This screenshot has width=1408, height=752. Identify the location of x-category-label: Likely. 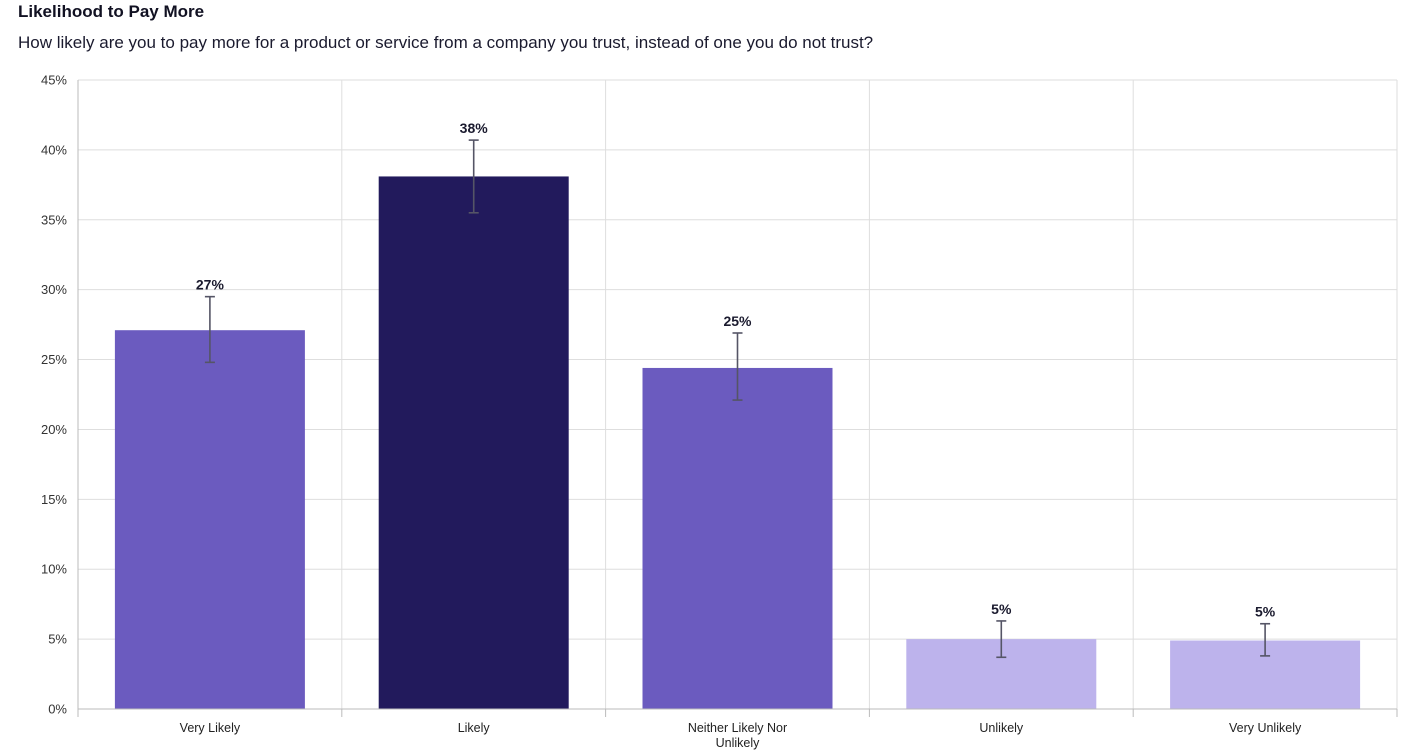
(474, 728).